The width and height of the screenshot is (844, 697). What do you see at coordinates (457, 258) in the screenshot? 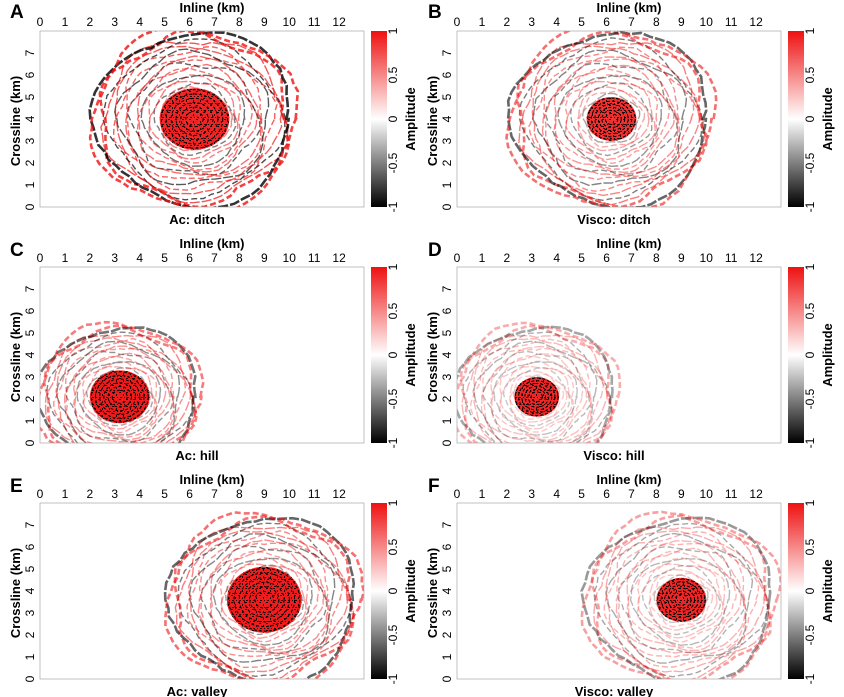
I see `x-tick-label: 0` at bounding box center [457, 258].